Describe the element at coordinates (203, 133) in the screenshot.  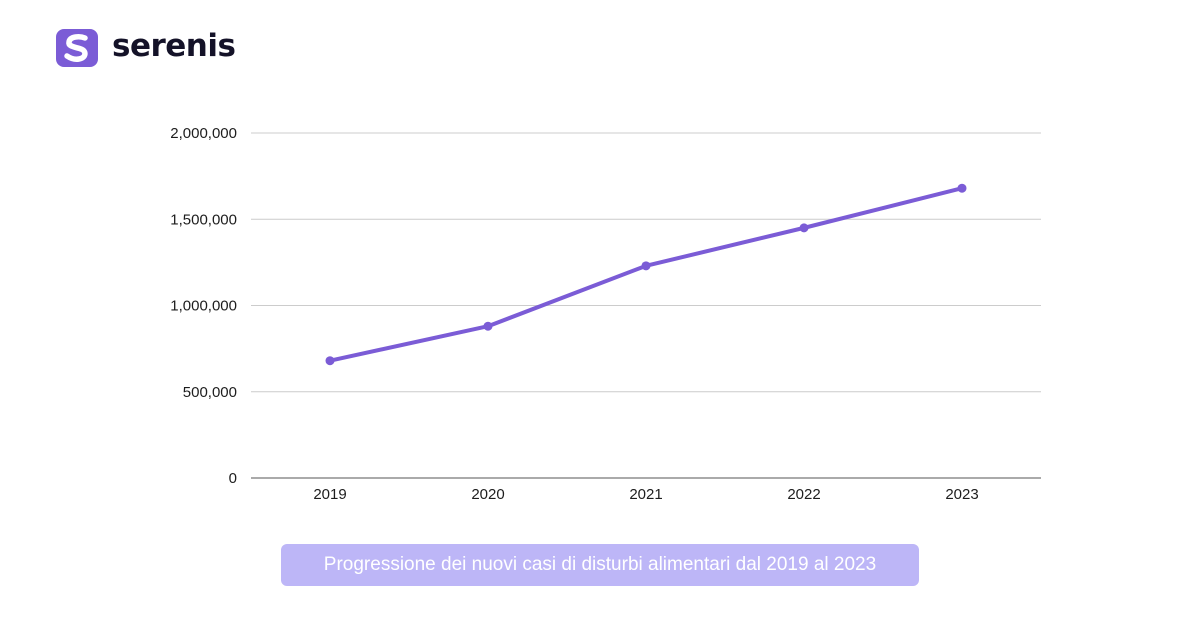
I see `y-tick-label: 2,000,000` at that location.